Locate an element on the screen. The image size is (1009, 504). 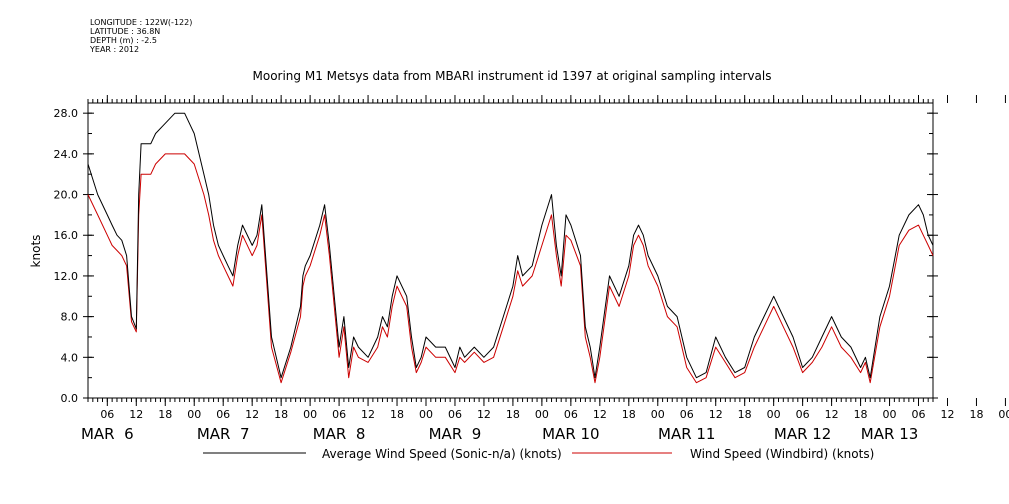
x-date-label: MAR 10 is located at coordinates (570, 434).